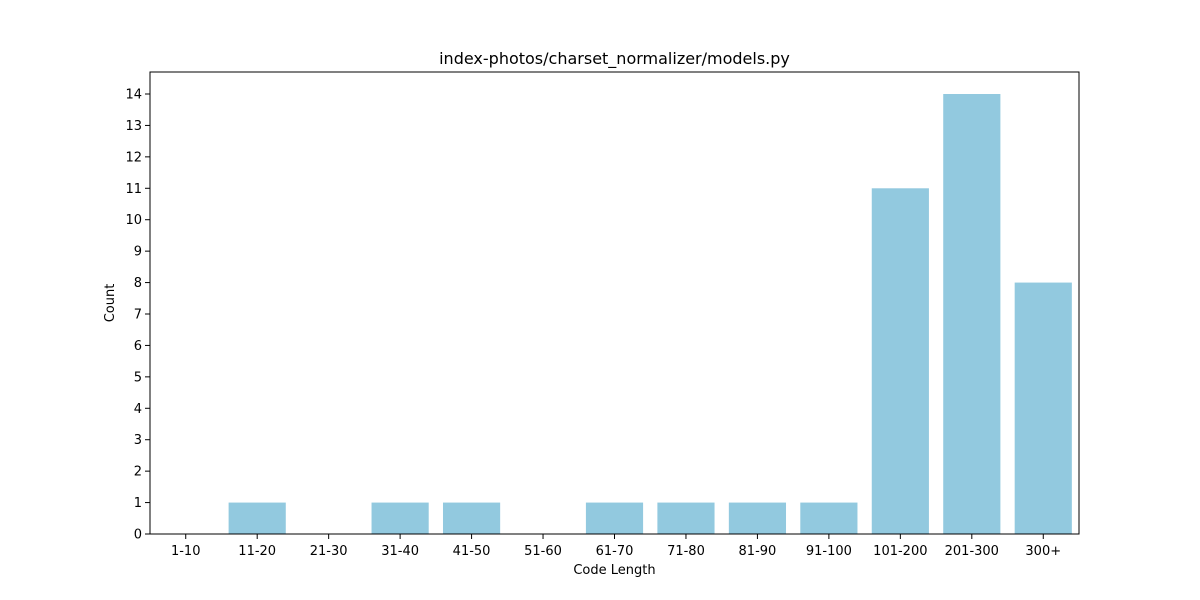  I want to click on y-axis-label: Count, so click(110, 303).